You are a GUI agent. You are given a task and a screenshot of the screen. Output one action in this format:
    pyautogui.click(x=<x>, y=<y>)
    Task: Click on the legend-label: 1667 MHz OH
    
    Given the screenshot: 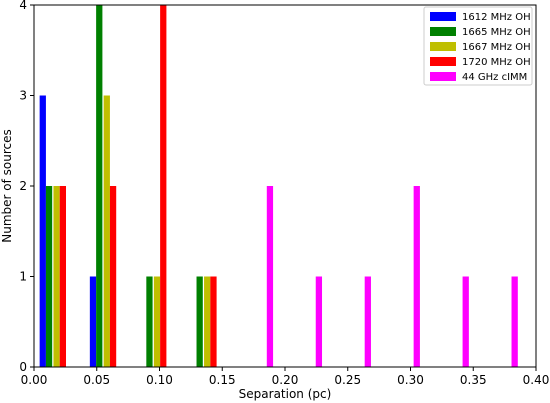 What is the action you would take?
    pyautogui.click(x=496, y=47)
    